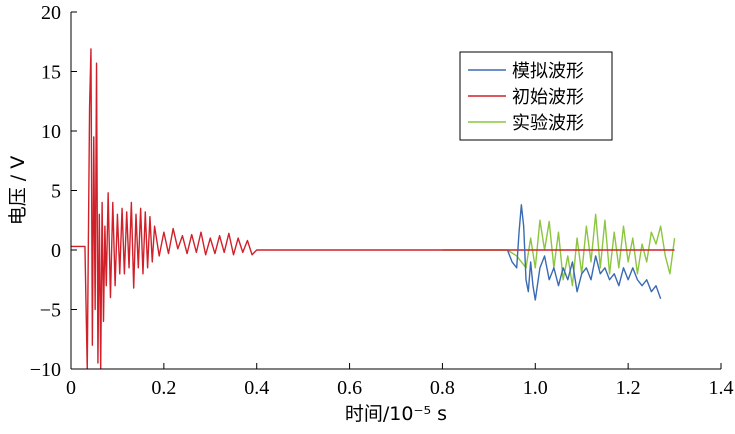  Describe the element at coordinates (349, 388) in the screenshot. I see `x-tick-label: 0.6` at that location.